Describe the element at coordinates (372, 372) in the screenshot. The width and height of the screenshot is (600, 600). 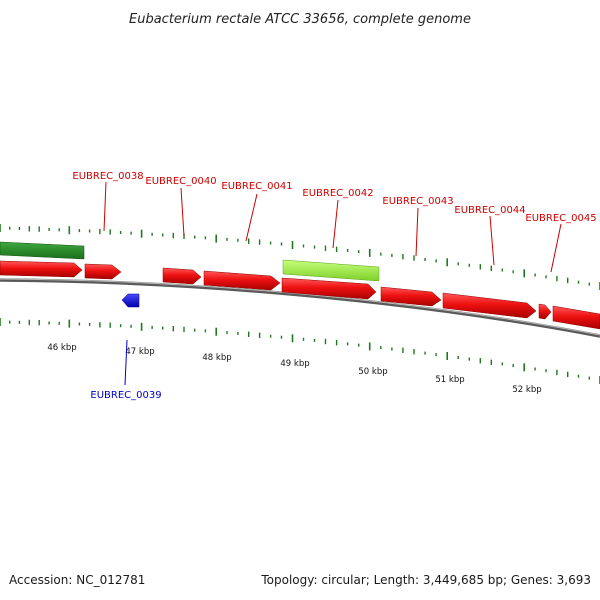
I see `kbp-label-50: 50 kbp` at that location.